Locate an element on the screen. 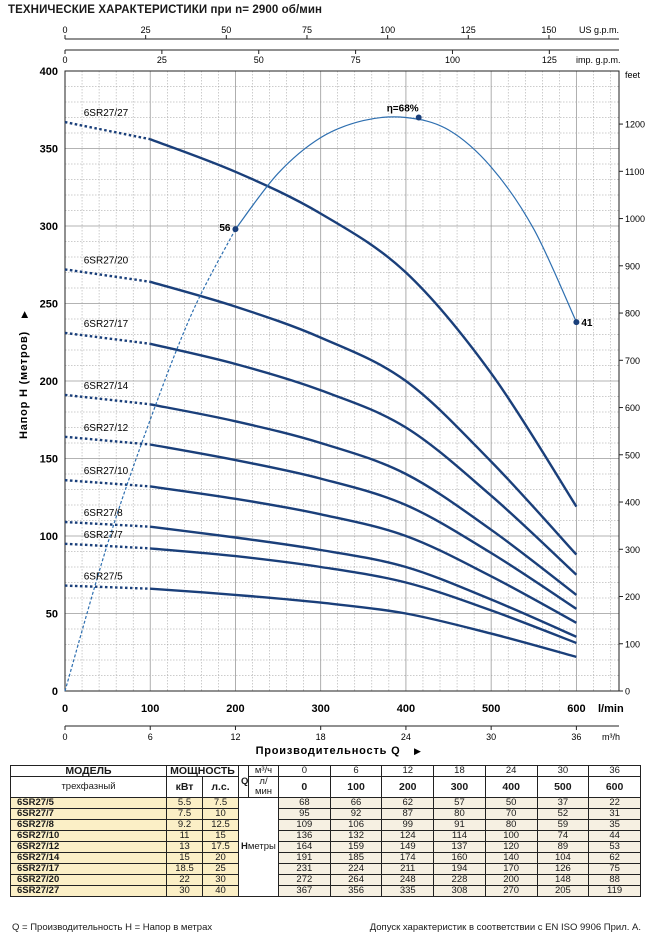 This screenshot has width=655, height=937. model-cell: 6SR27/12 is located at coordinates (88, 847).